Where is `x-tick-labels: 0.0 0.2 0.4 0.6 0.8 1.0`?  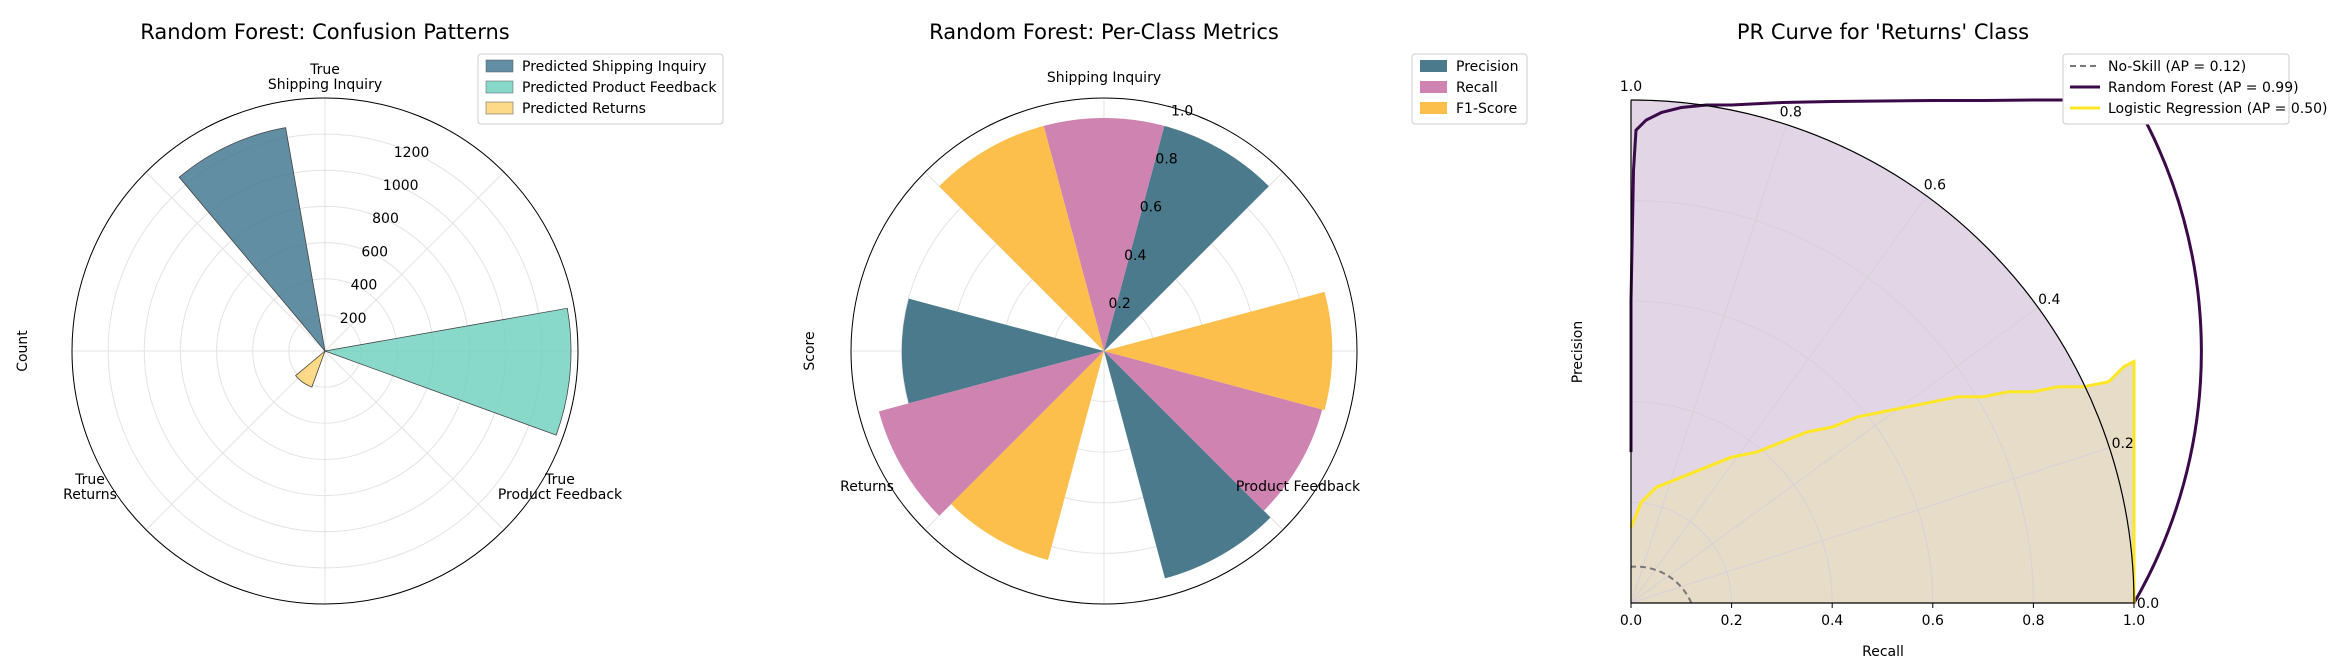
x-tick-labels: 0.0 0.2 0.4 0.6 0.8 1.0 is located at coordinates (1882, 616).